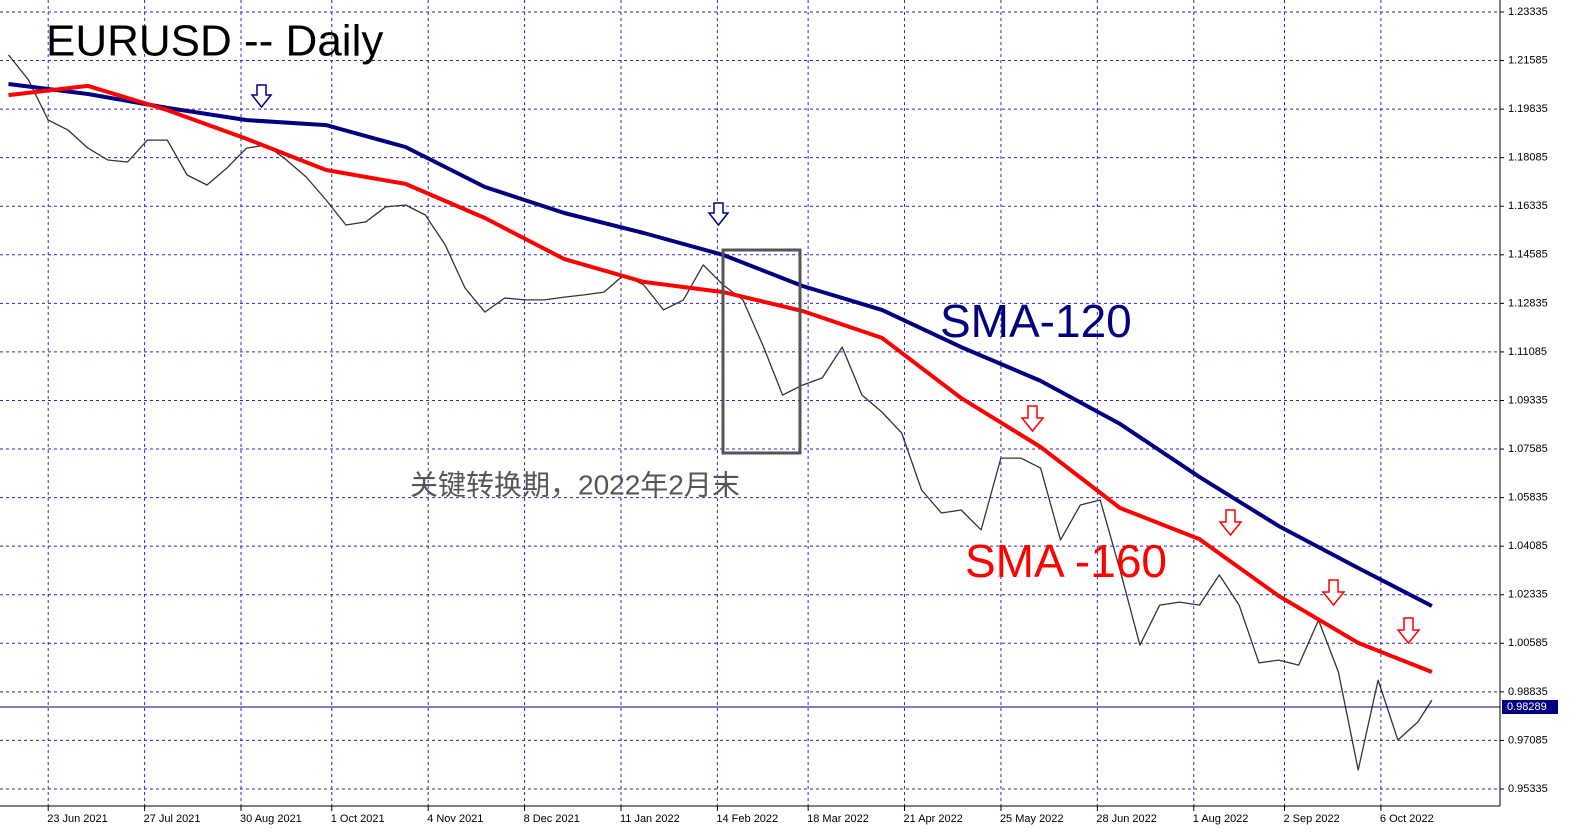 The width and height of the screenshot is (1579, 832). What do you see at coordinates (1528, 303) in the screenshot?
I see `y-tick-label: 1.12835` at bounding box center [1528, 303].